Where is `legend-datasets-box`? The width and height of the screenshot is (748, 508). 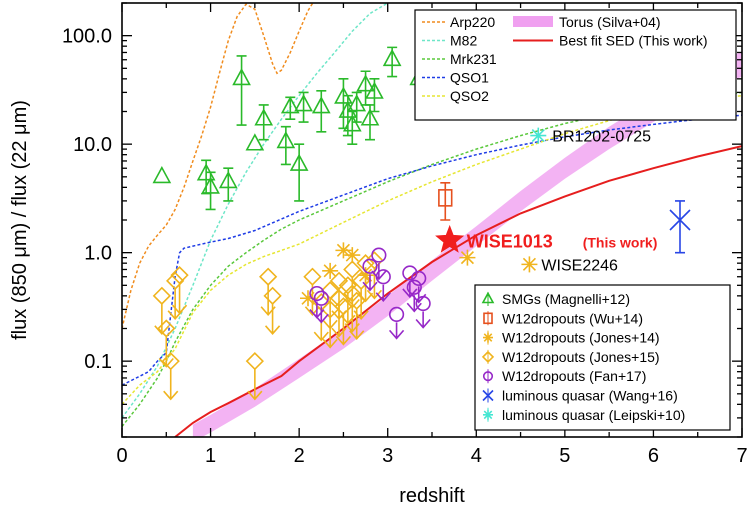
legend-datasets-box is located at coordinates (602, 357).